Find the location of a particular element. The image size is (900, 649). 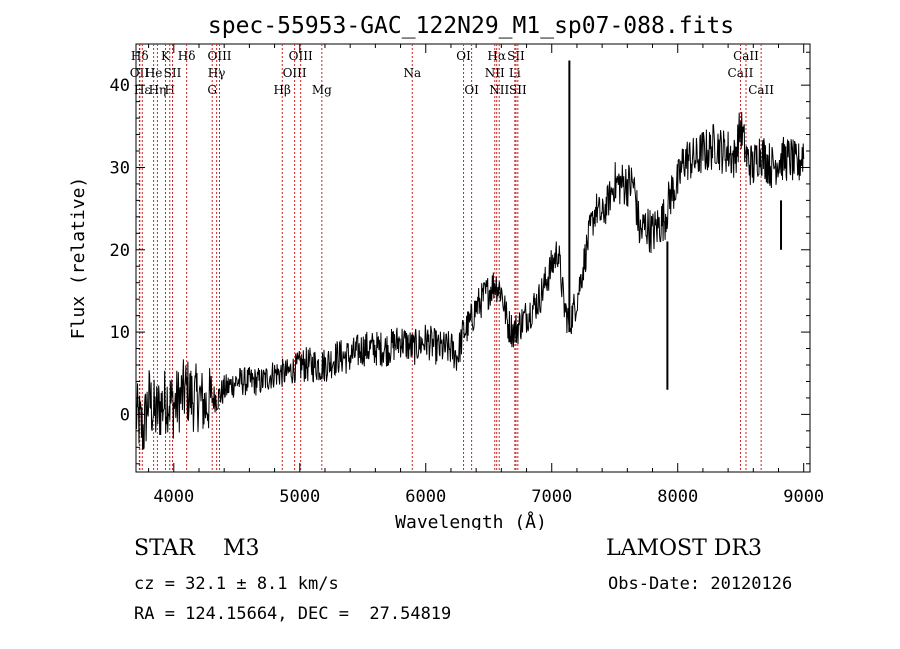

y-tick-label: 10 is located at coordinates (120, 333).